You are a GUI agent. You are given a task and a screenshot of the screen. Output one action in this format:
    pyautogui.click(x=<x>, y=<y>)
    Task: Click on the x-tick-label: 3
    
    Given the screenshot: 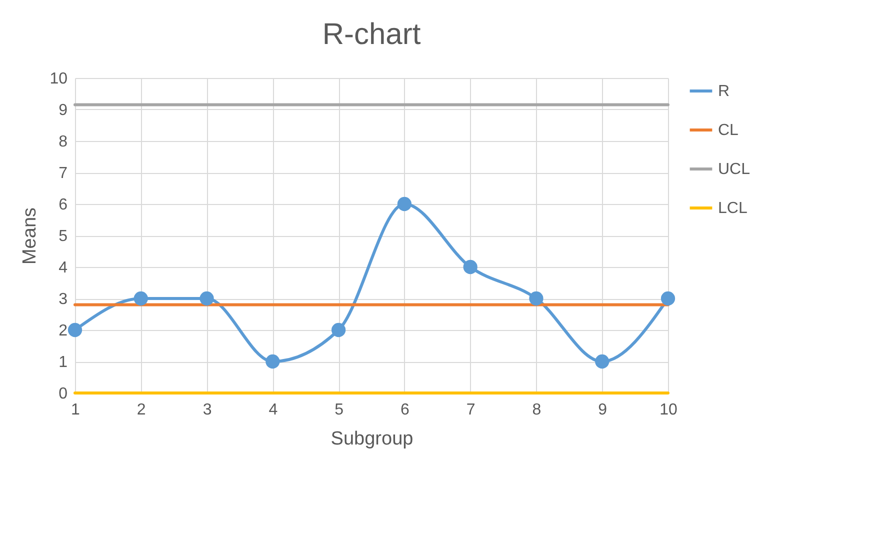 What is the action you would take?
    pyautogui.click(x=207, y=410)
    